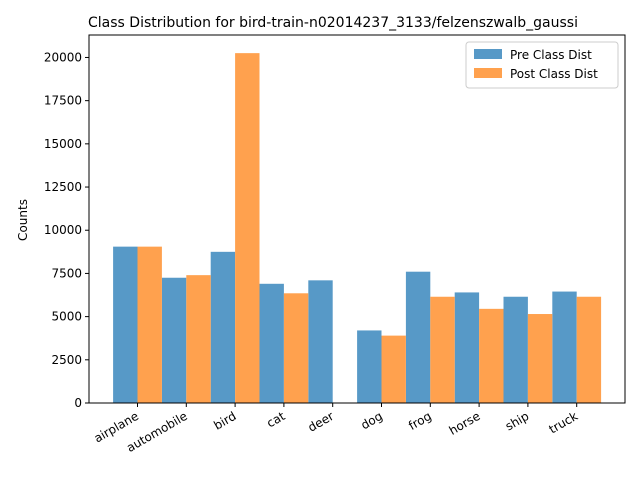  What do you see at coordinates (223, 327) in the screenshot?
I see `bar-pre-class-dist-bird` at bounding box center [223, 327].